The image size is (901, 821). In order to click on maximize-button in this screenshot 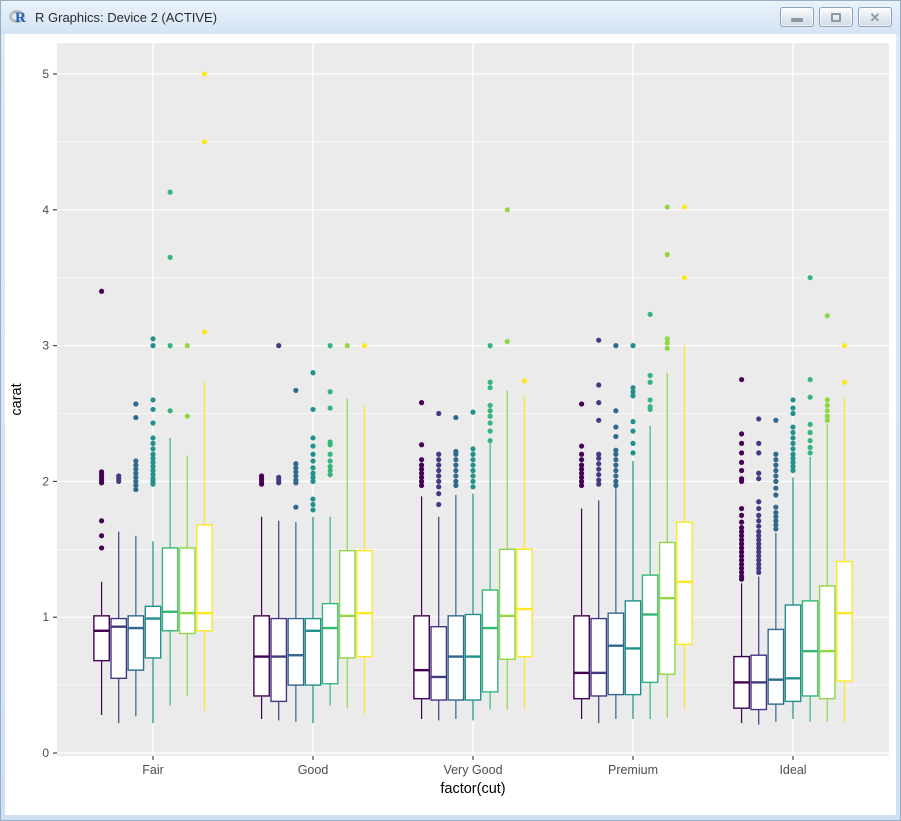, I will do `click(836, 17)`.